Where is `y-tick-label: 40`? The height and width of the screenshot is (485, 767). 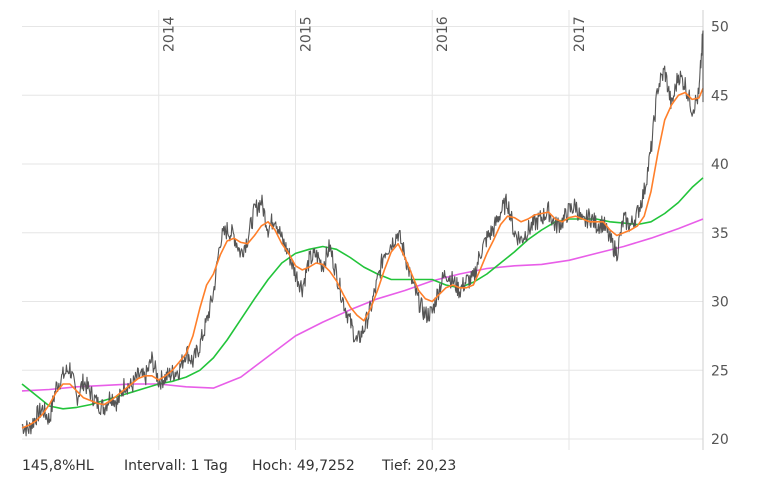 y-tick-label: 40 is located at coordinates (720, 165).